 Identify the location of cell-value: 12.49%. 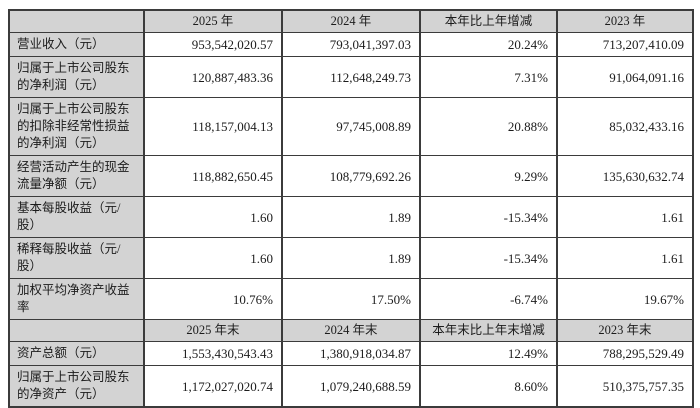
(488, 353).